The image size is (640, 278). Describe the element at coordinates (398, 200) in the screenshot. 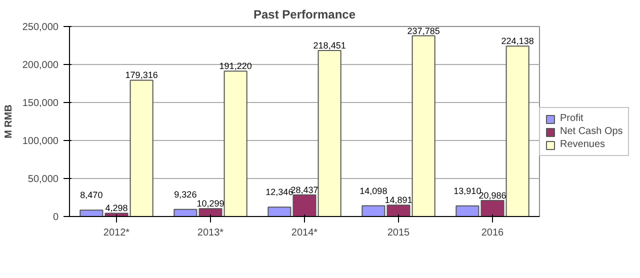

I see `data-label: 14,891` at that location.